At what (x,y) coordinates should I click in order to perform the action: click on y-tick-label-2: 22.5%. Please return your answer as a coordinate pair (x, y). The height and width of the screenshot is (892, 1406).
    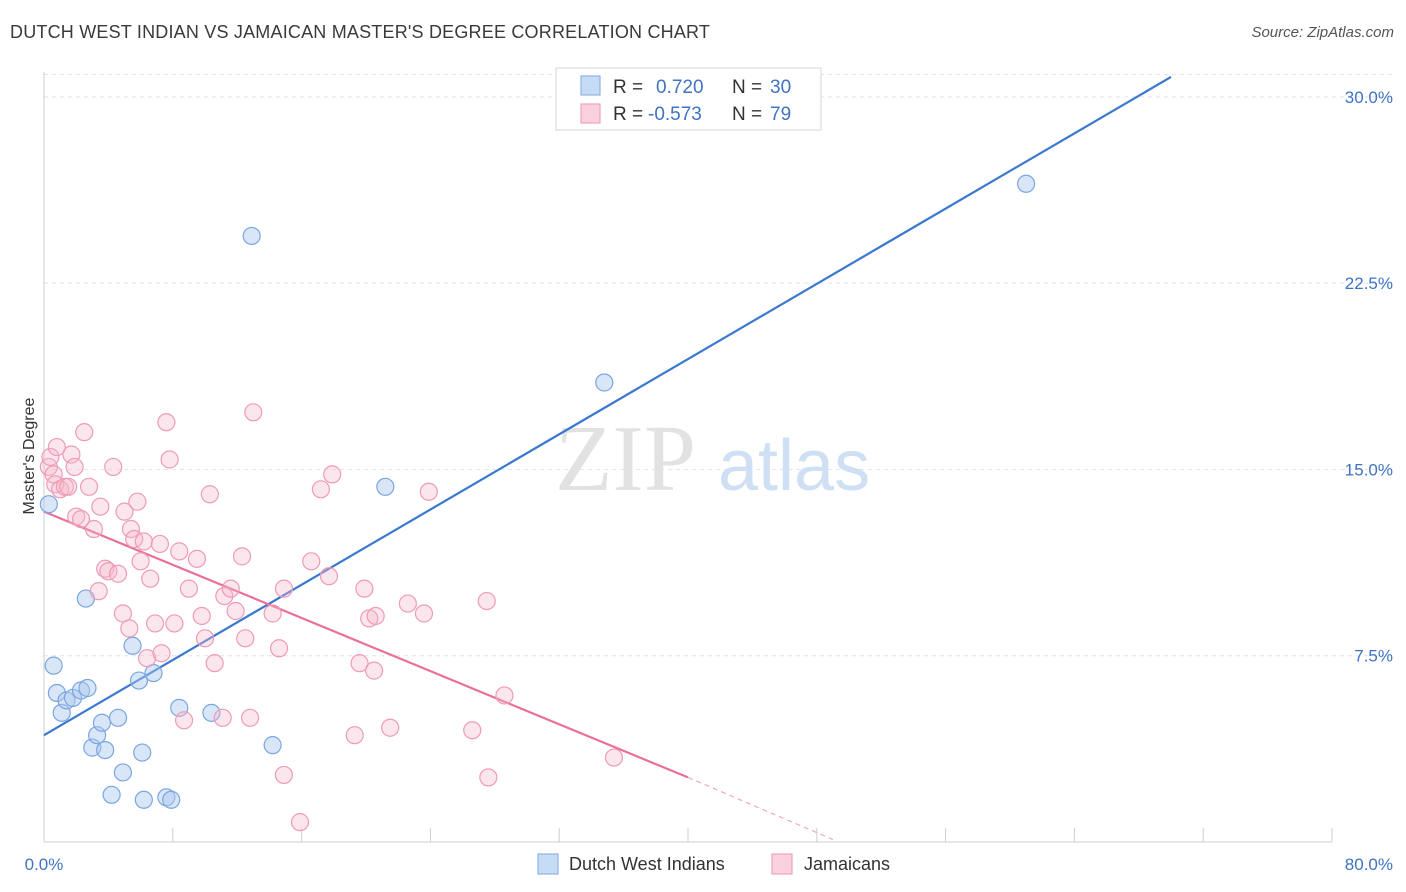
    Looking at the image, I should click on (1369, 283).